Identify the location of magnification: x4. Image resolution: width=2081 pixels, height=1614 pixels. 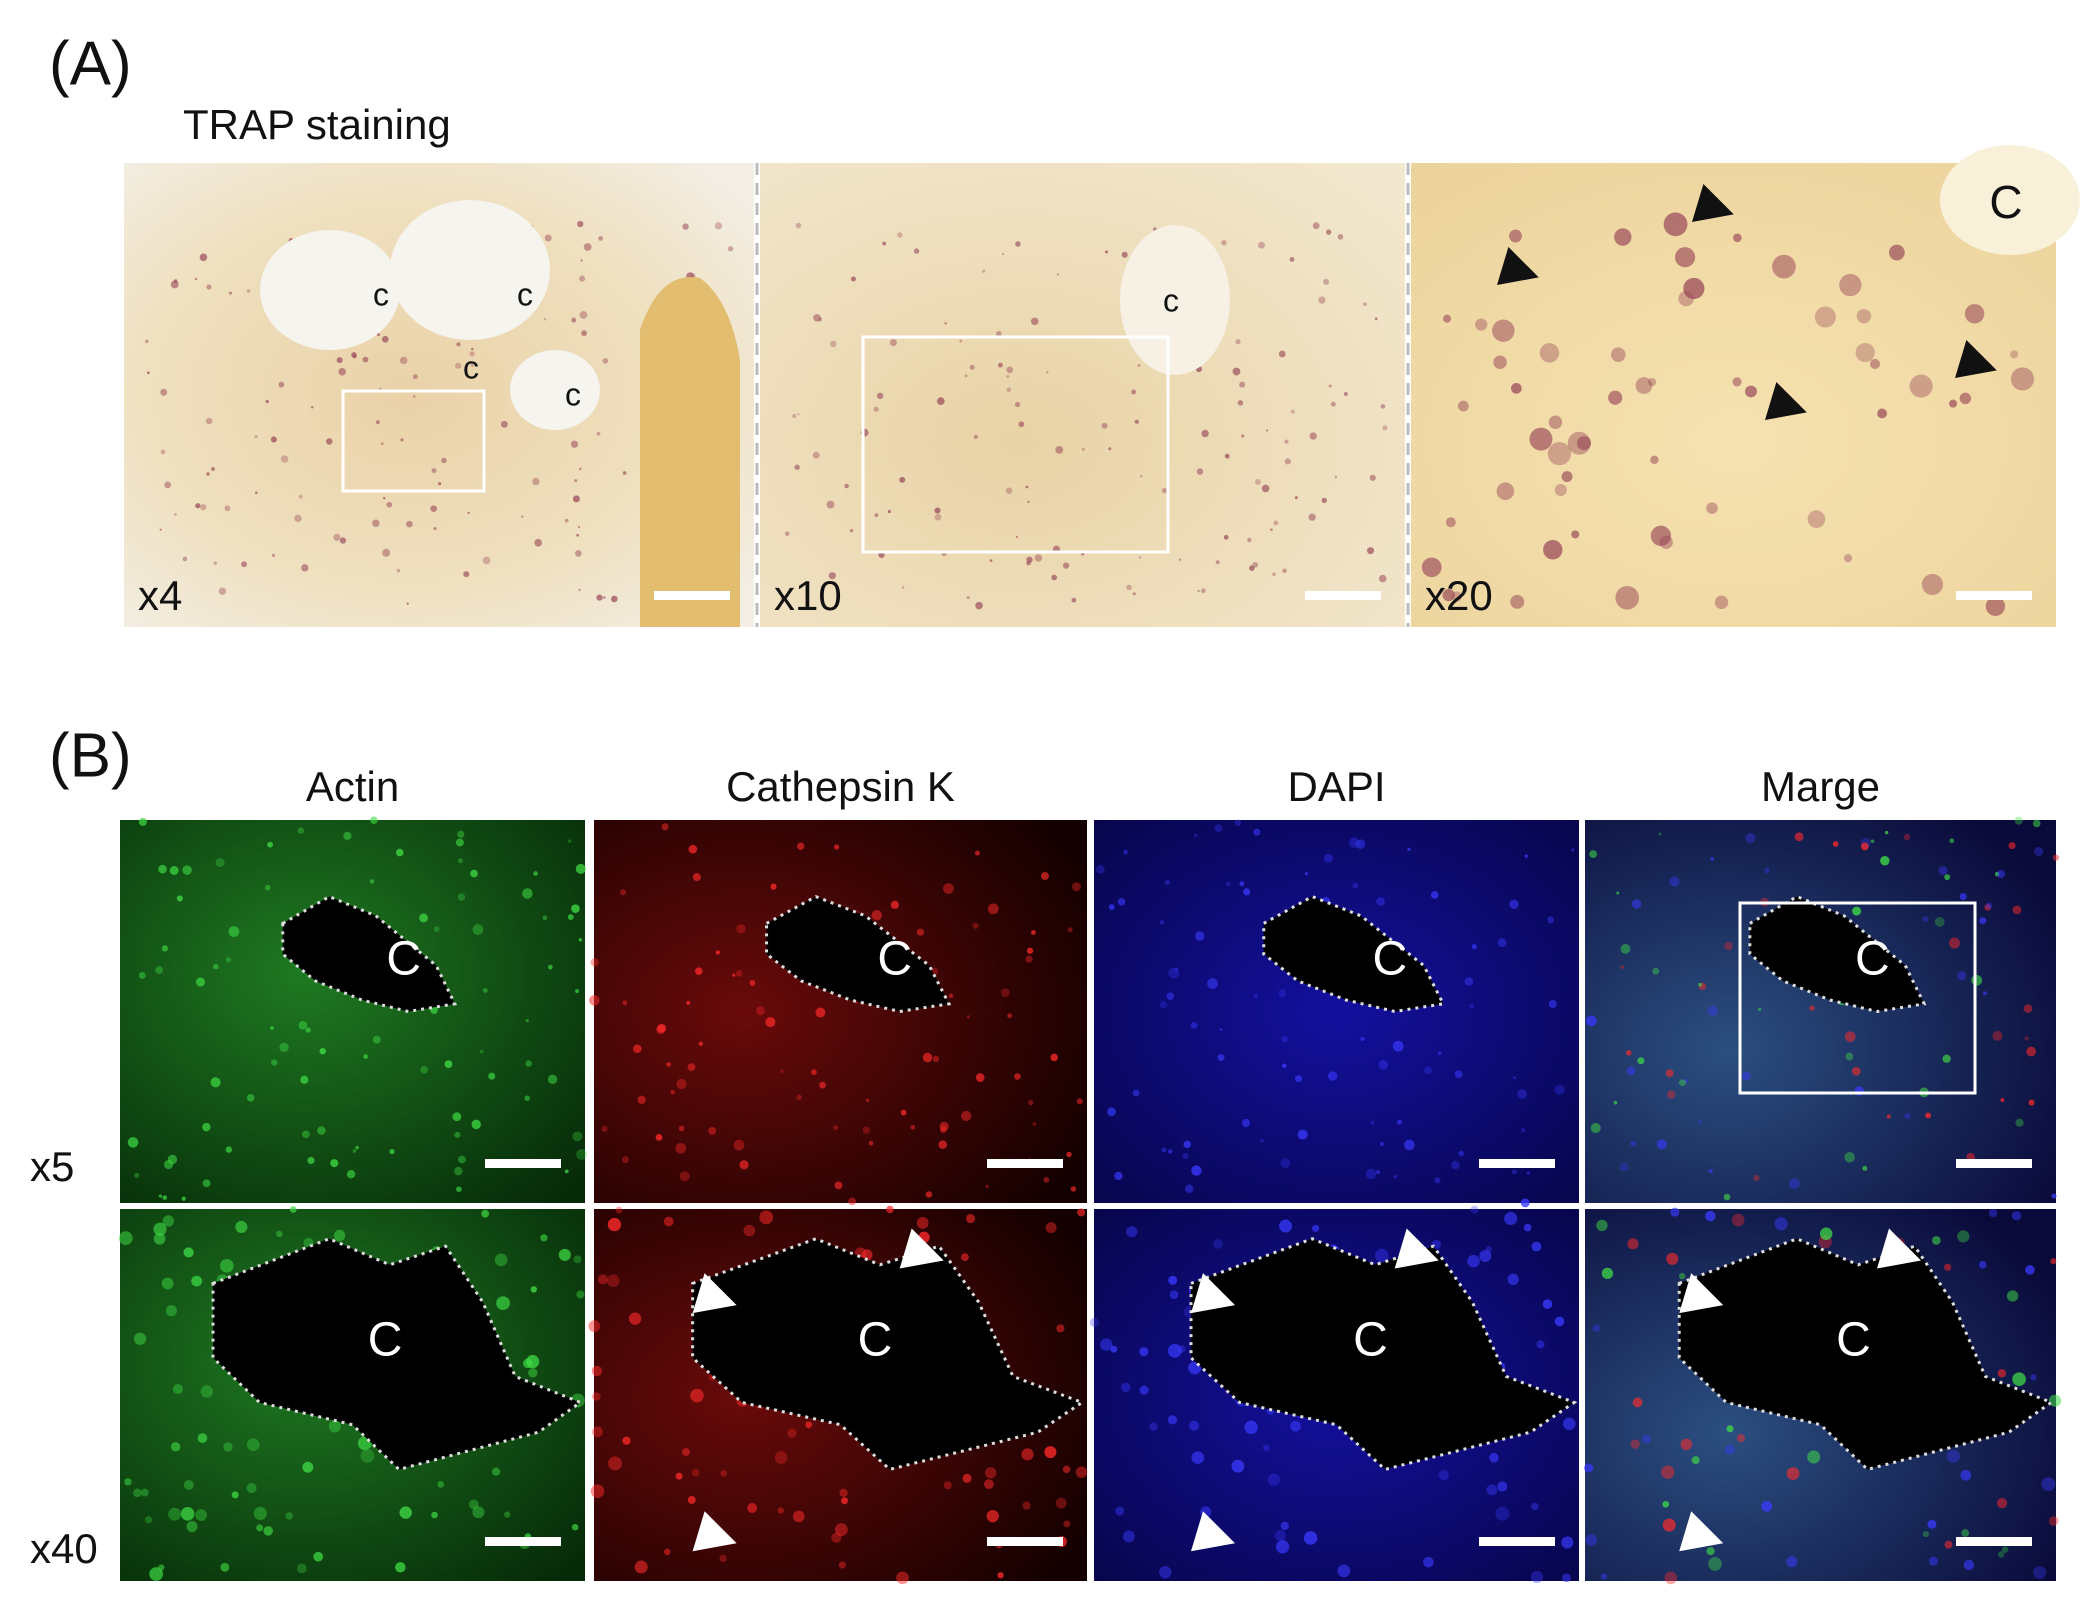
(160, 595).